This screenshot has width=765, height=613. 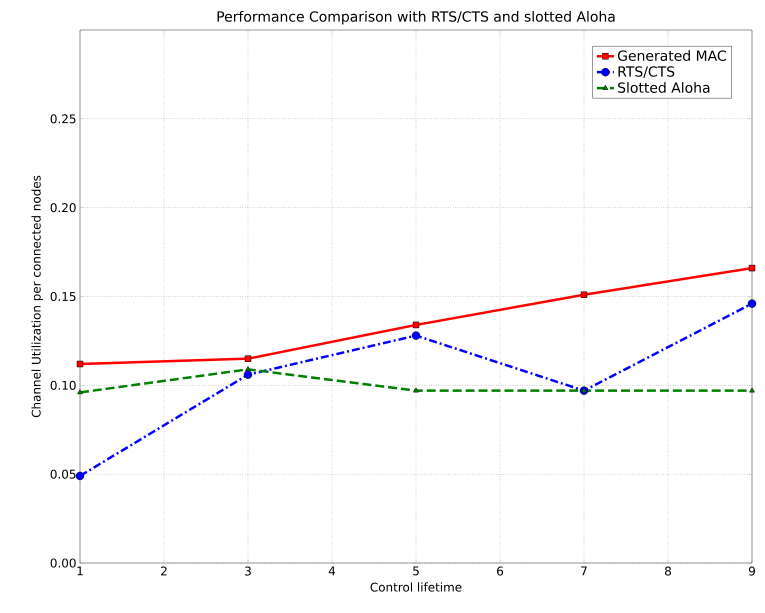 I want to click on legend-label: RTS/CTS, so click(x=646, y=72).